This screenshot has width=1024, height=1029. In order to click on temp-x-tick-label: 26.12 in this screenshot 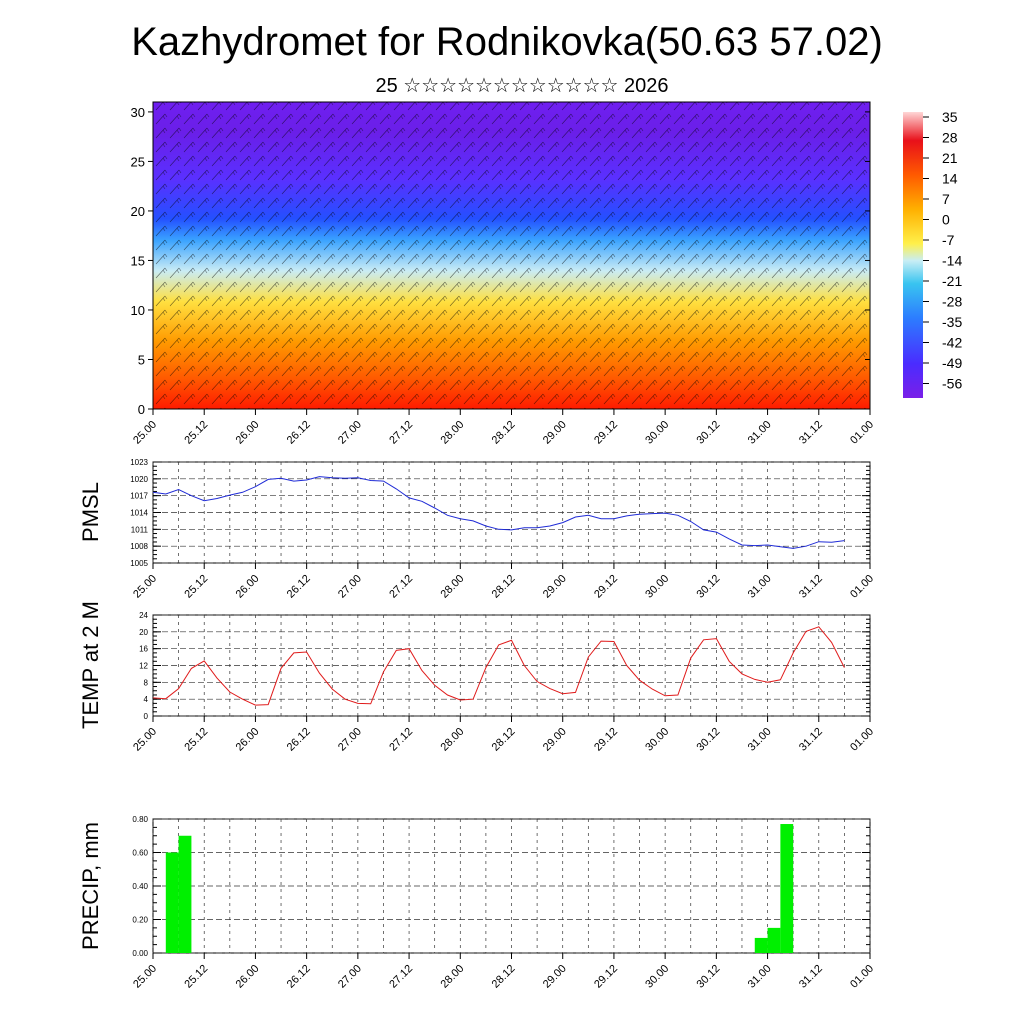, I will do `click(299, 740)`.